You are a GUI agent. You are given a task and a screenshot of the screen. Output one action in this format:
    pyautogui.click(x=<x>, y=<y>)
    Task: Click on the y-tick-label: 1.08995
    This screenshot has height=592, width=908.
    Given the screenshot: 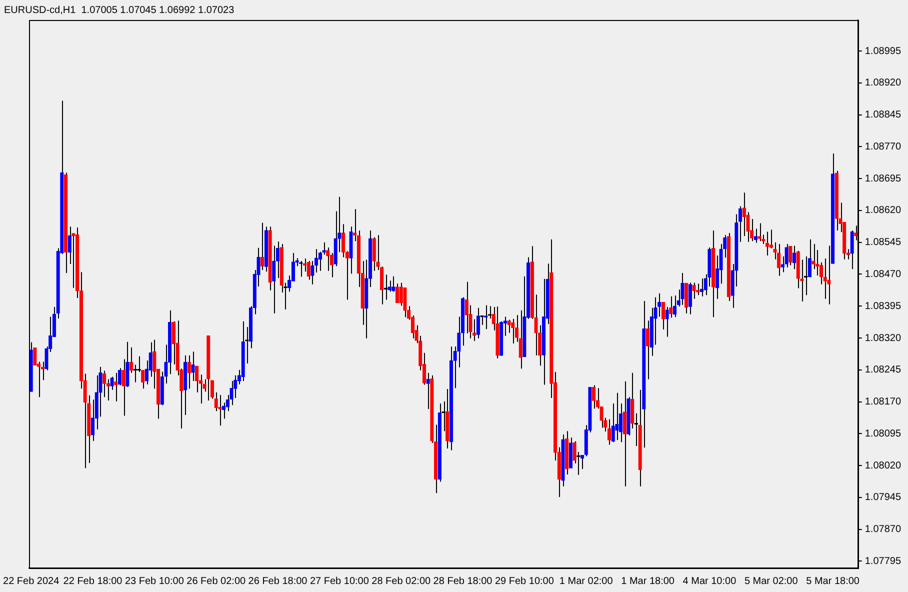 What is the action you would take?
    pyautogui.click(x=883, y=51)
    